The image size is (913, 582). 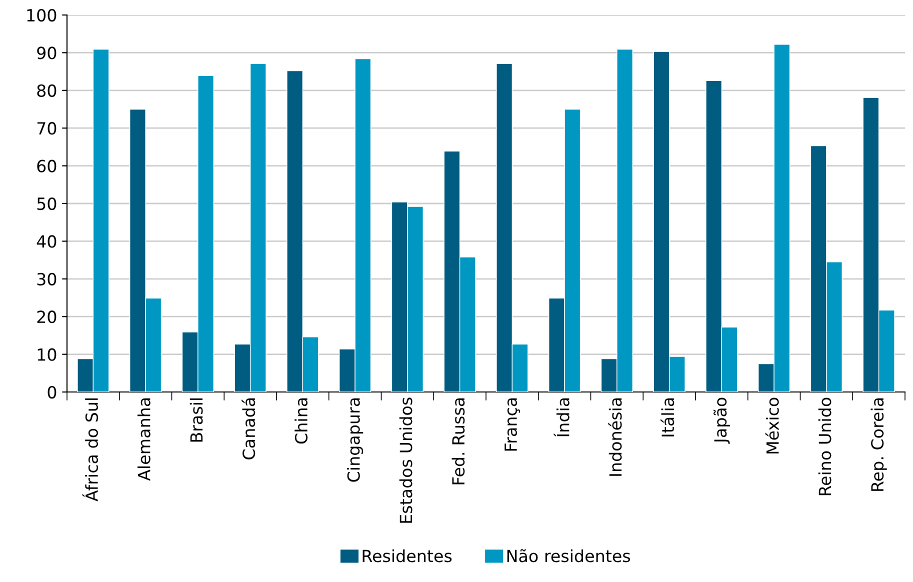 What do you see at coordinates (196, 420) in the screenshot?
I see `x-tick-label: Brasil` at bounding box center [196, 420].